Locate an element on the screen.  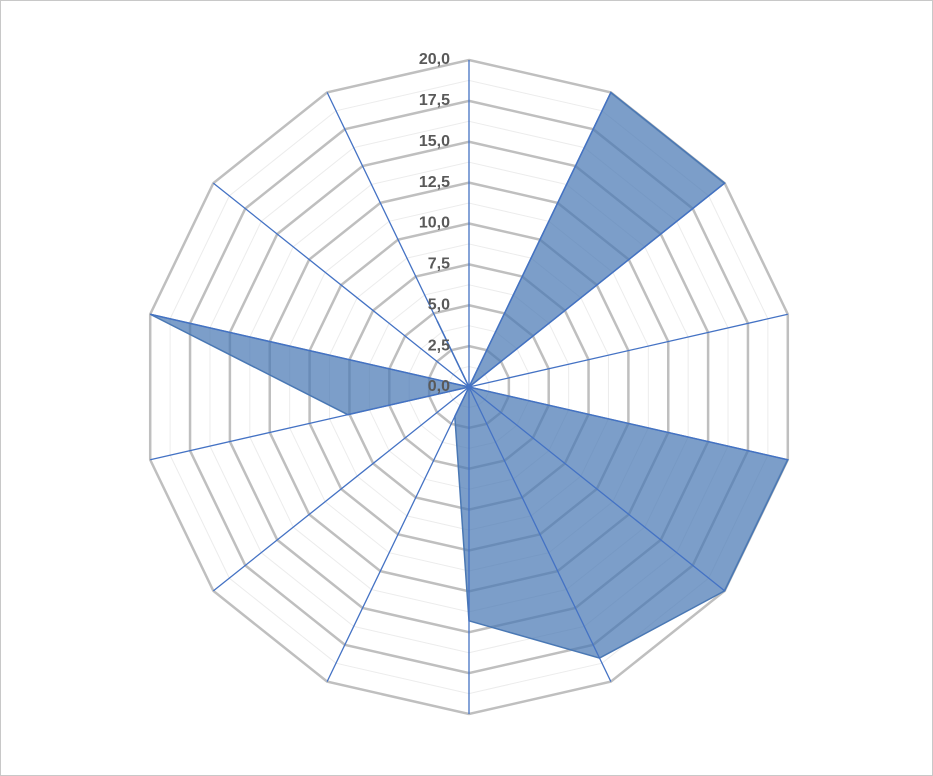
r-tick-label: 0,0 is located at coordinates (439, 386).